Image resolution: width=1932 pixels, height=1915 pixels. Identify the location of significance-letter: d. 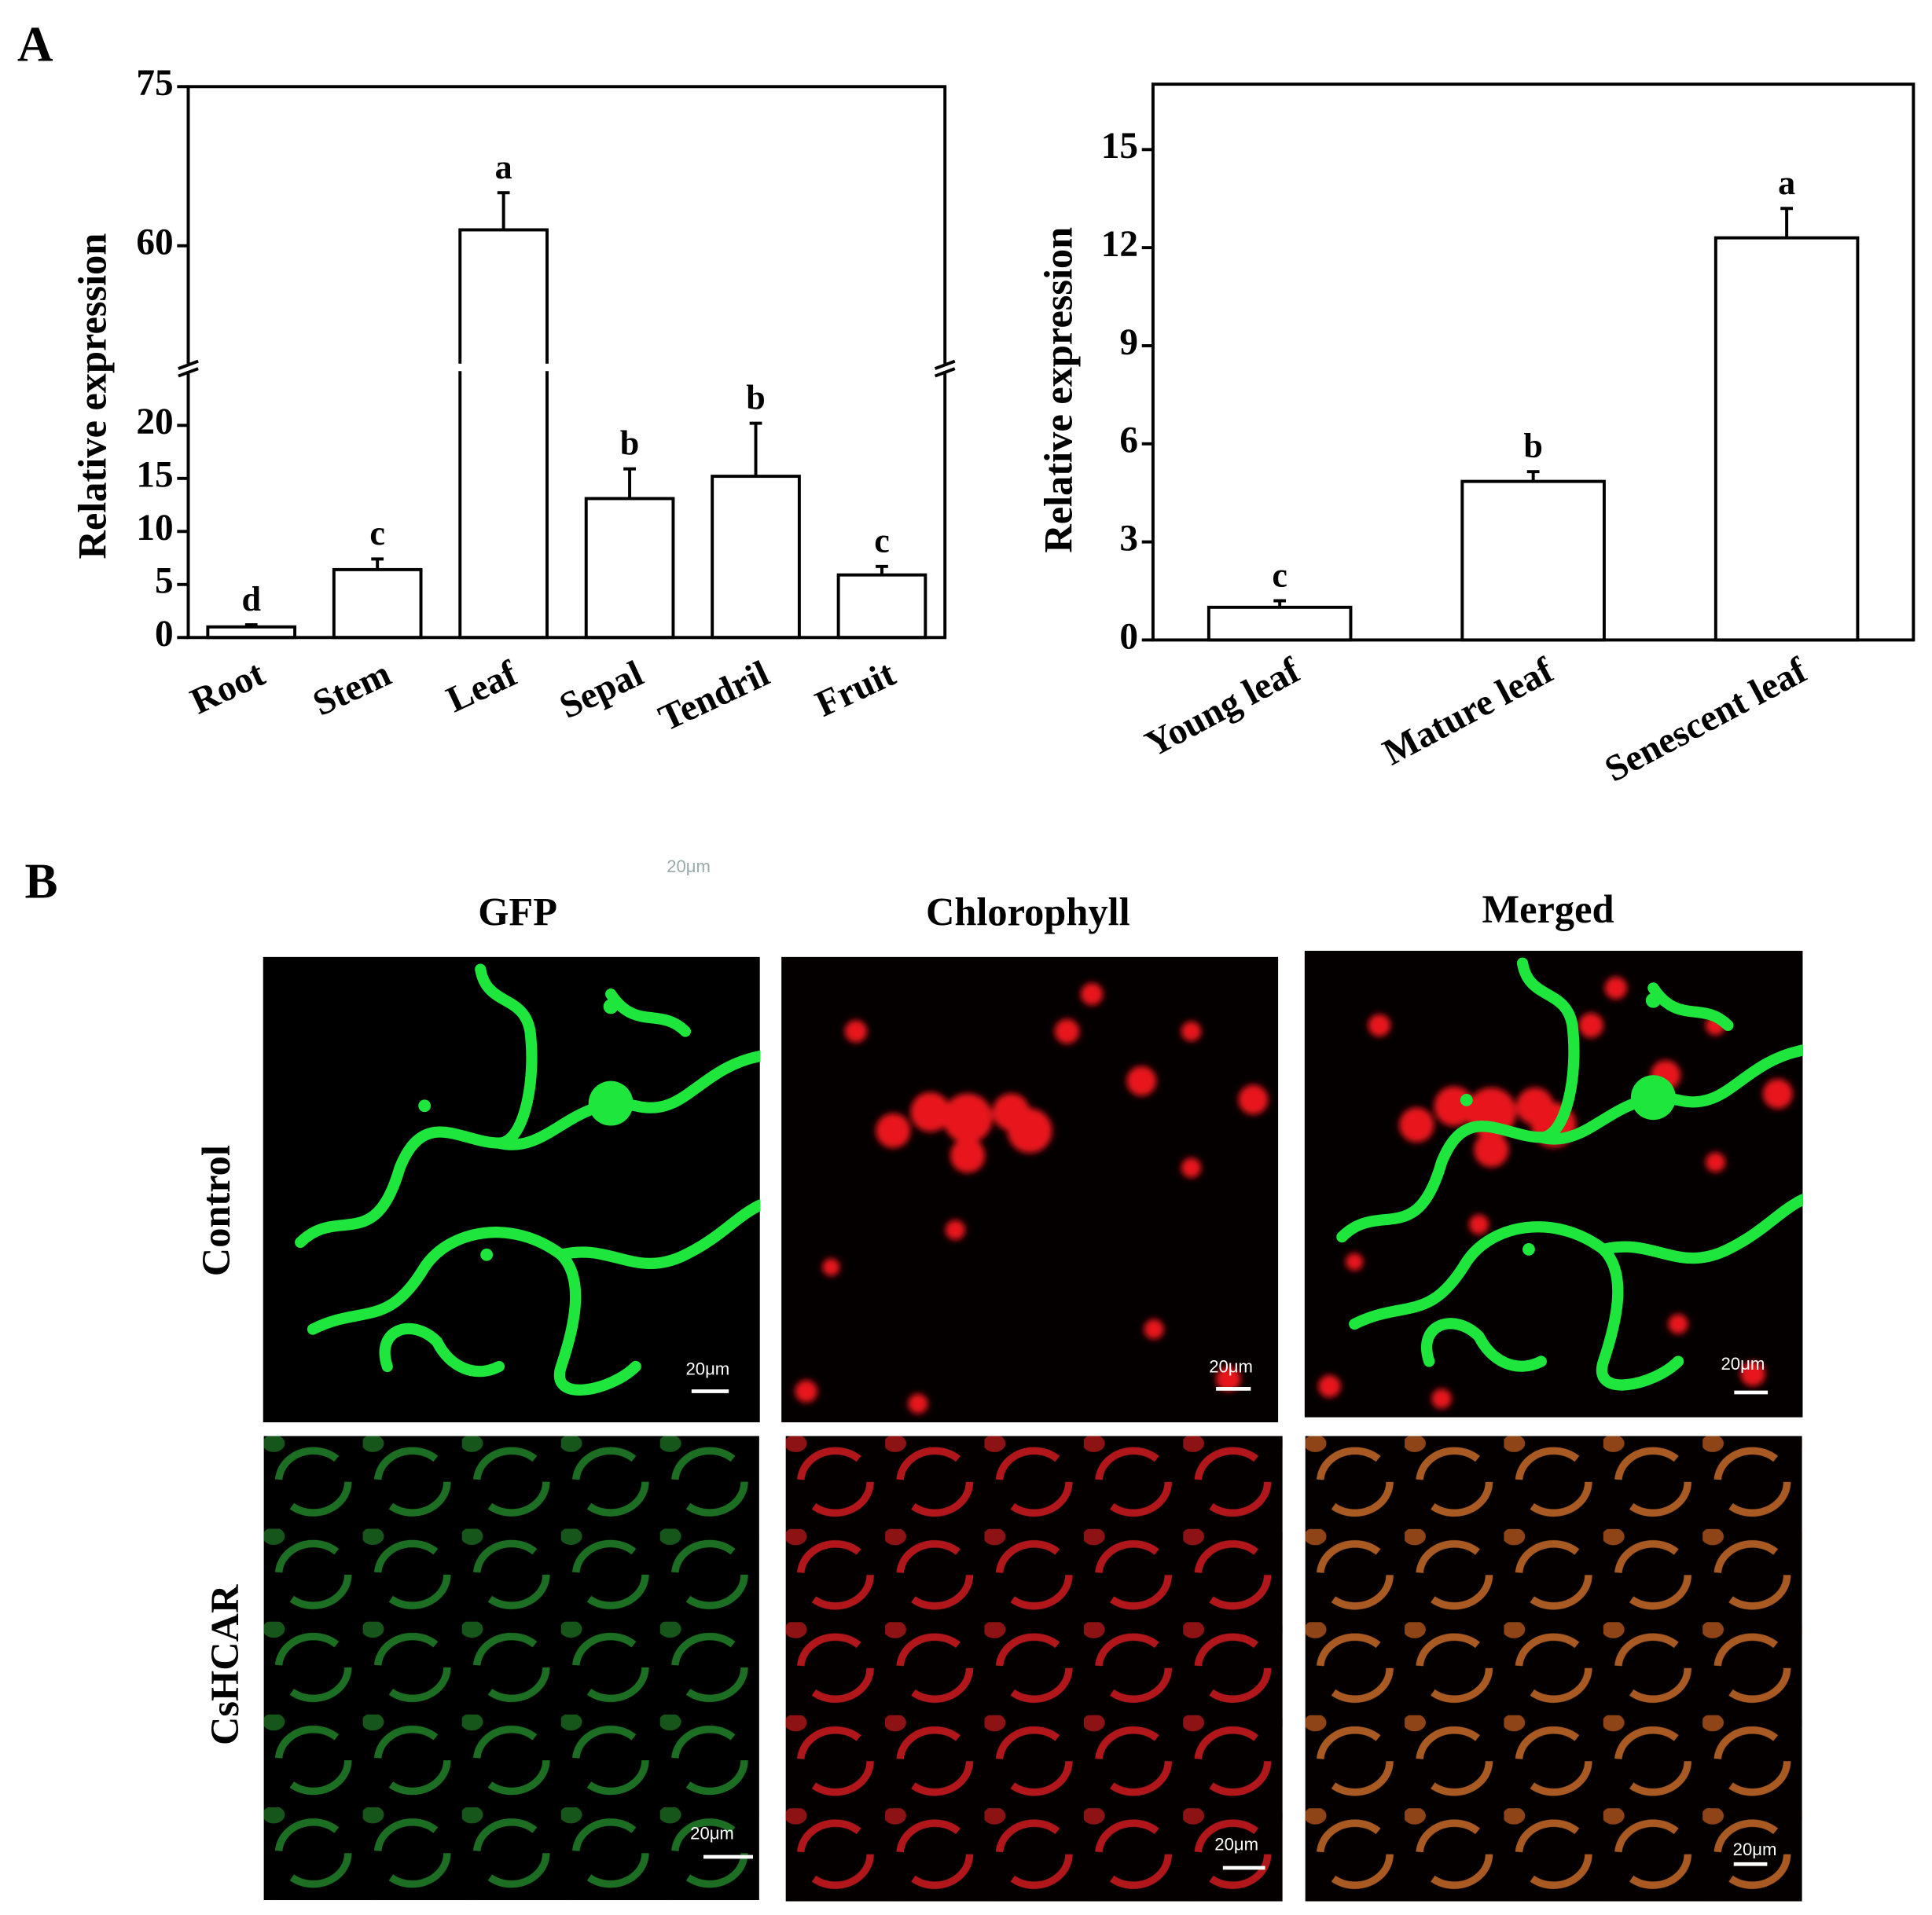
(251, 599).